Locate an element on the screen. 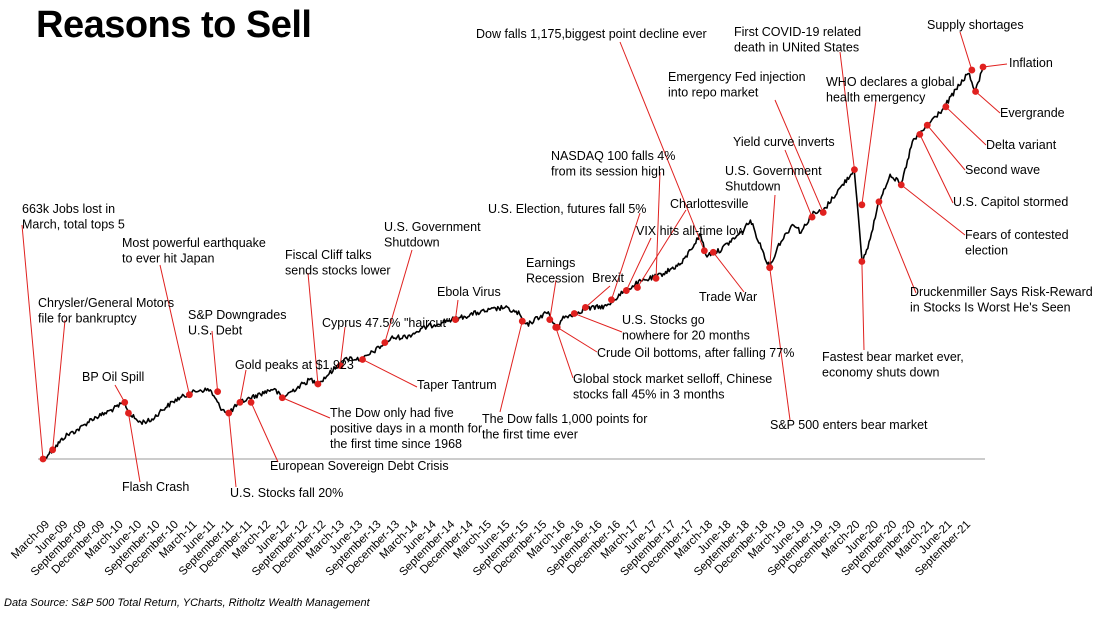 This screenshot has width=1100, height=618. annotation-label-line: U.S. Capitol stormed is located at coordinates (1010, 202).